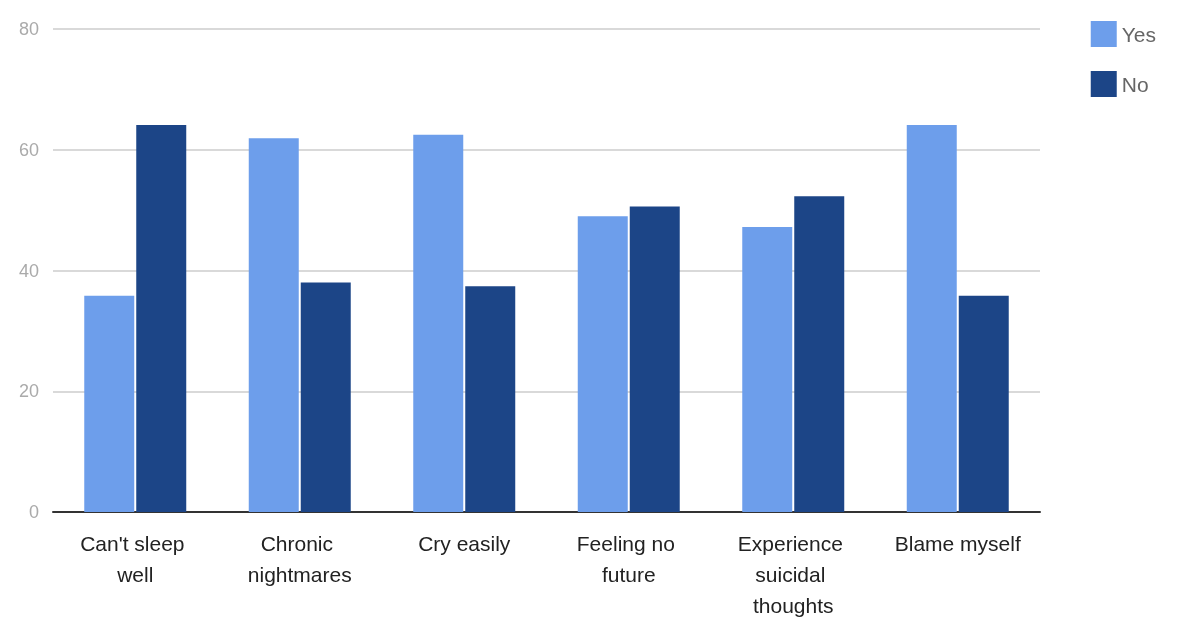 The height and width of the screenshot is (629, 1179). Describe the element at coordinates (957, 543) in the screenshot. I see `x-tick-label: Blame myself` at that location.